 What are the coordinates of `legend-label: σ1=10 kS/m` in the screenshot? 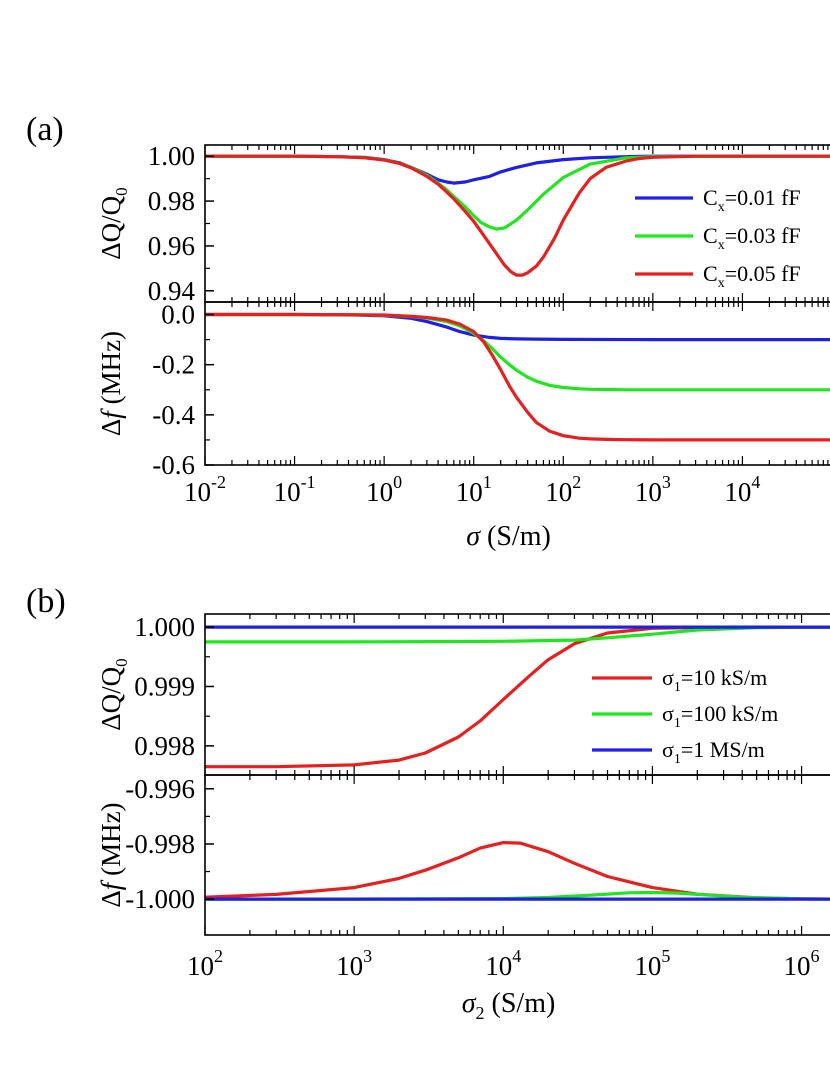 It's located at (714, 680).